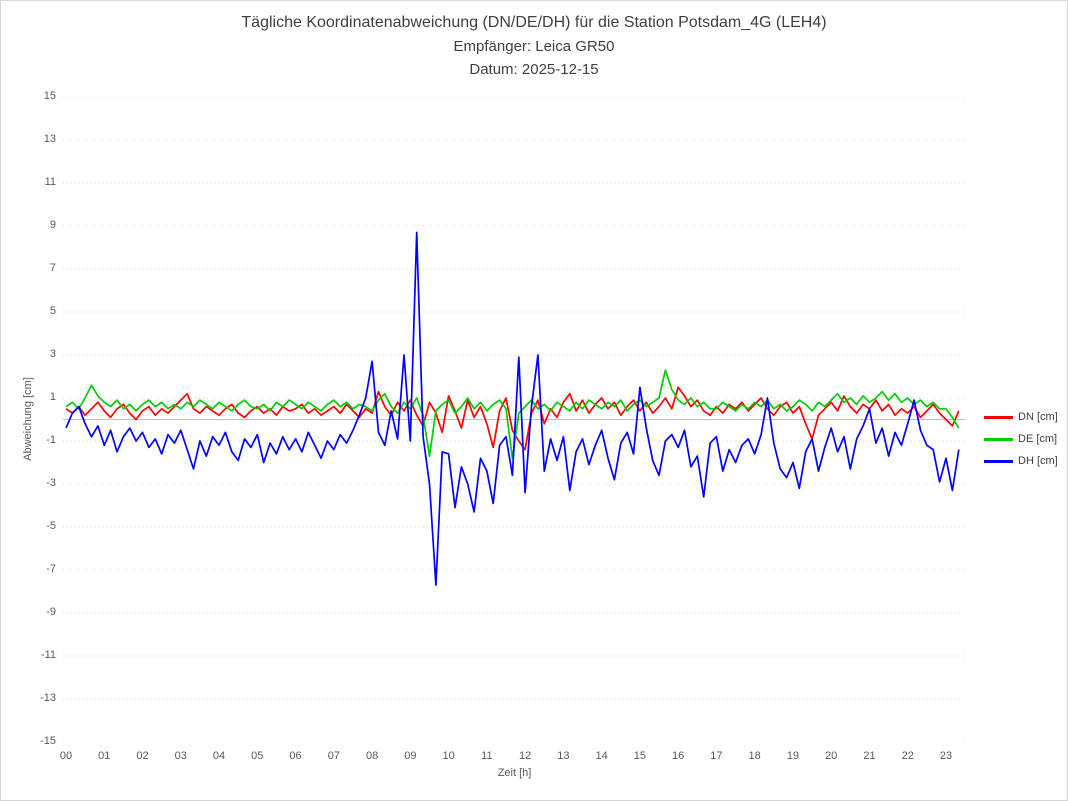 Image resolution: width=1068 pixels, height=801 pixels. Describe the element at coordinates (410, 756) in the screenshot. I see `x-tick-label: 09` at that location.